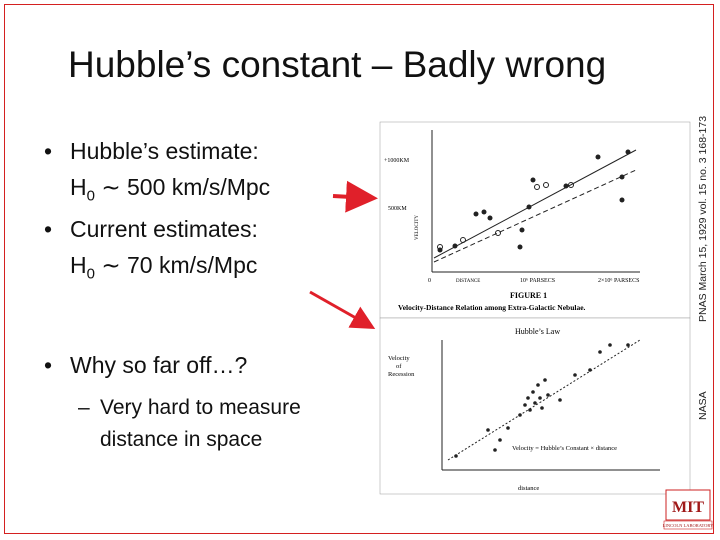  Describe the element at coordinates (399, 366) in the screenshot. I see `y-label: of` at that location.